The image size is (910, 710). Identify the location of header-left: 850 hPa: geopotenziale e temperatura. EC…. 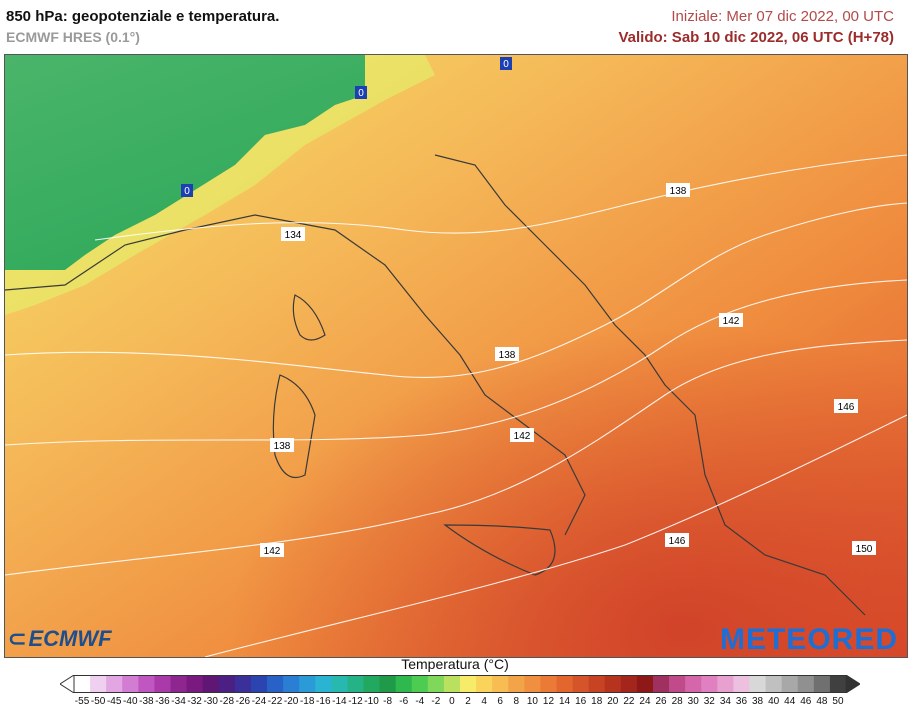
(142, 26).